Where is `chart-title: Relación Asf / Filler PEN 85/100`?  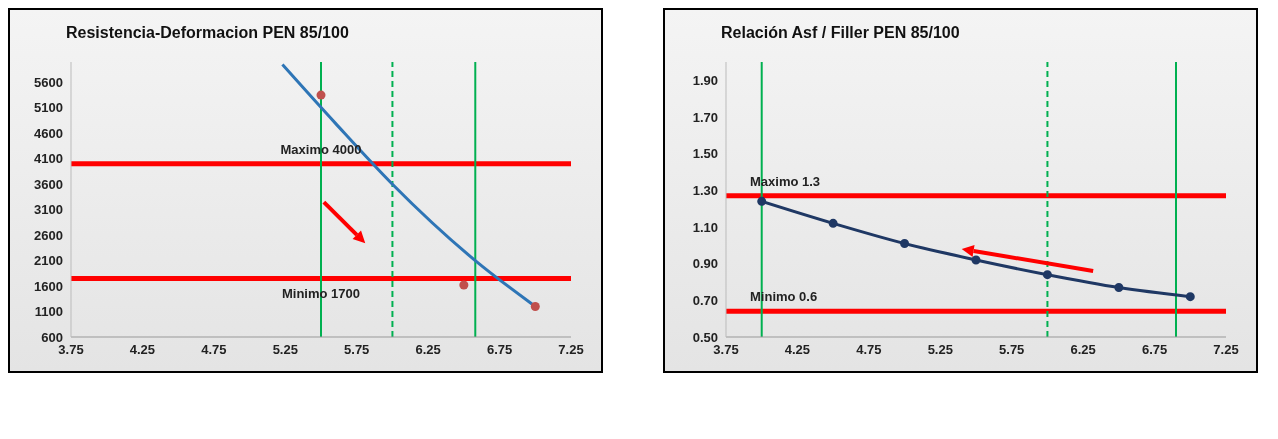 chart-title: Relación Asf / Filler PEN 85/100 is located at coordinates (841, 33).